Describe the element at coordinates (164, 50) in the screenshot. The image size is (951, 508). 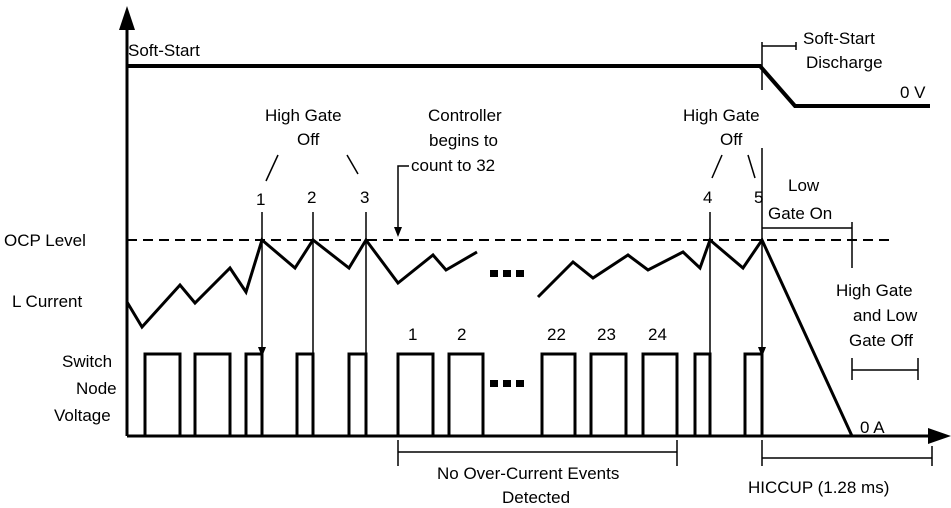
I see `soft-start-label: Soft-Start` at that location.